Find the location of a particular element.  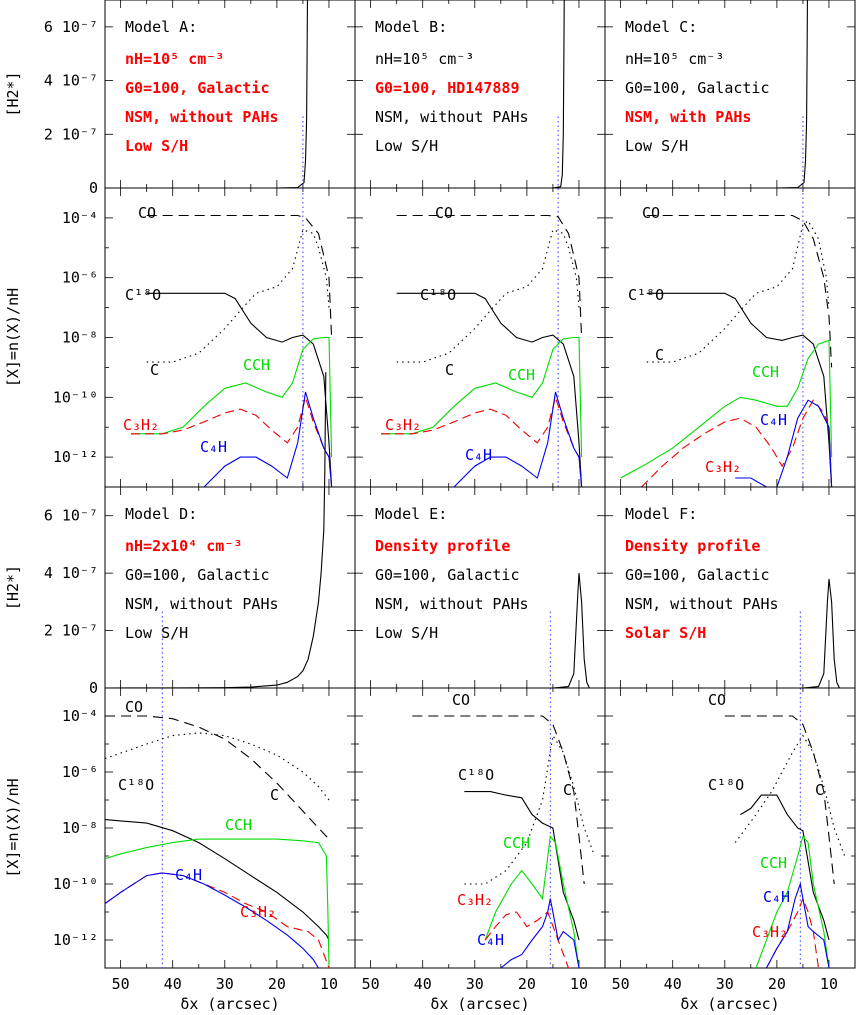

model-title: Model E: is located at coordinates (411, 514).